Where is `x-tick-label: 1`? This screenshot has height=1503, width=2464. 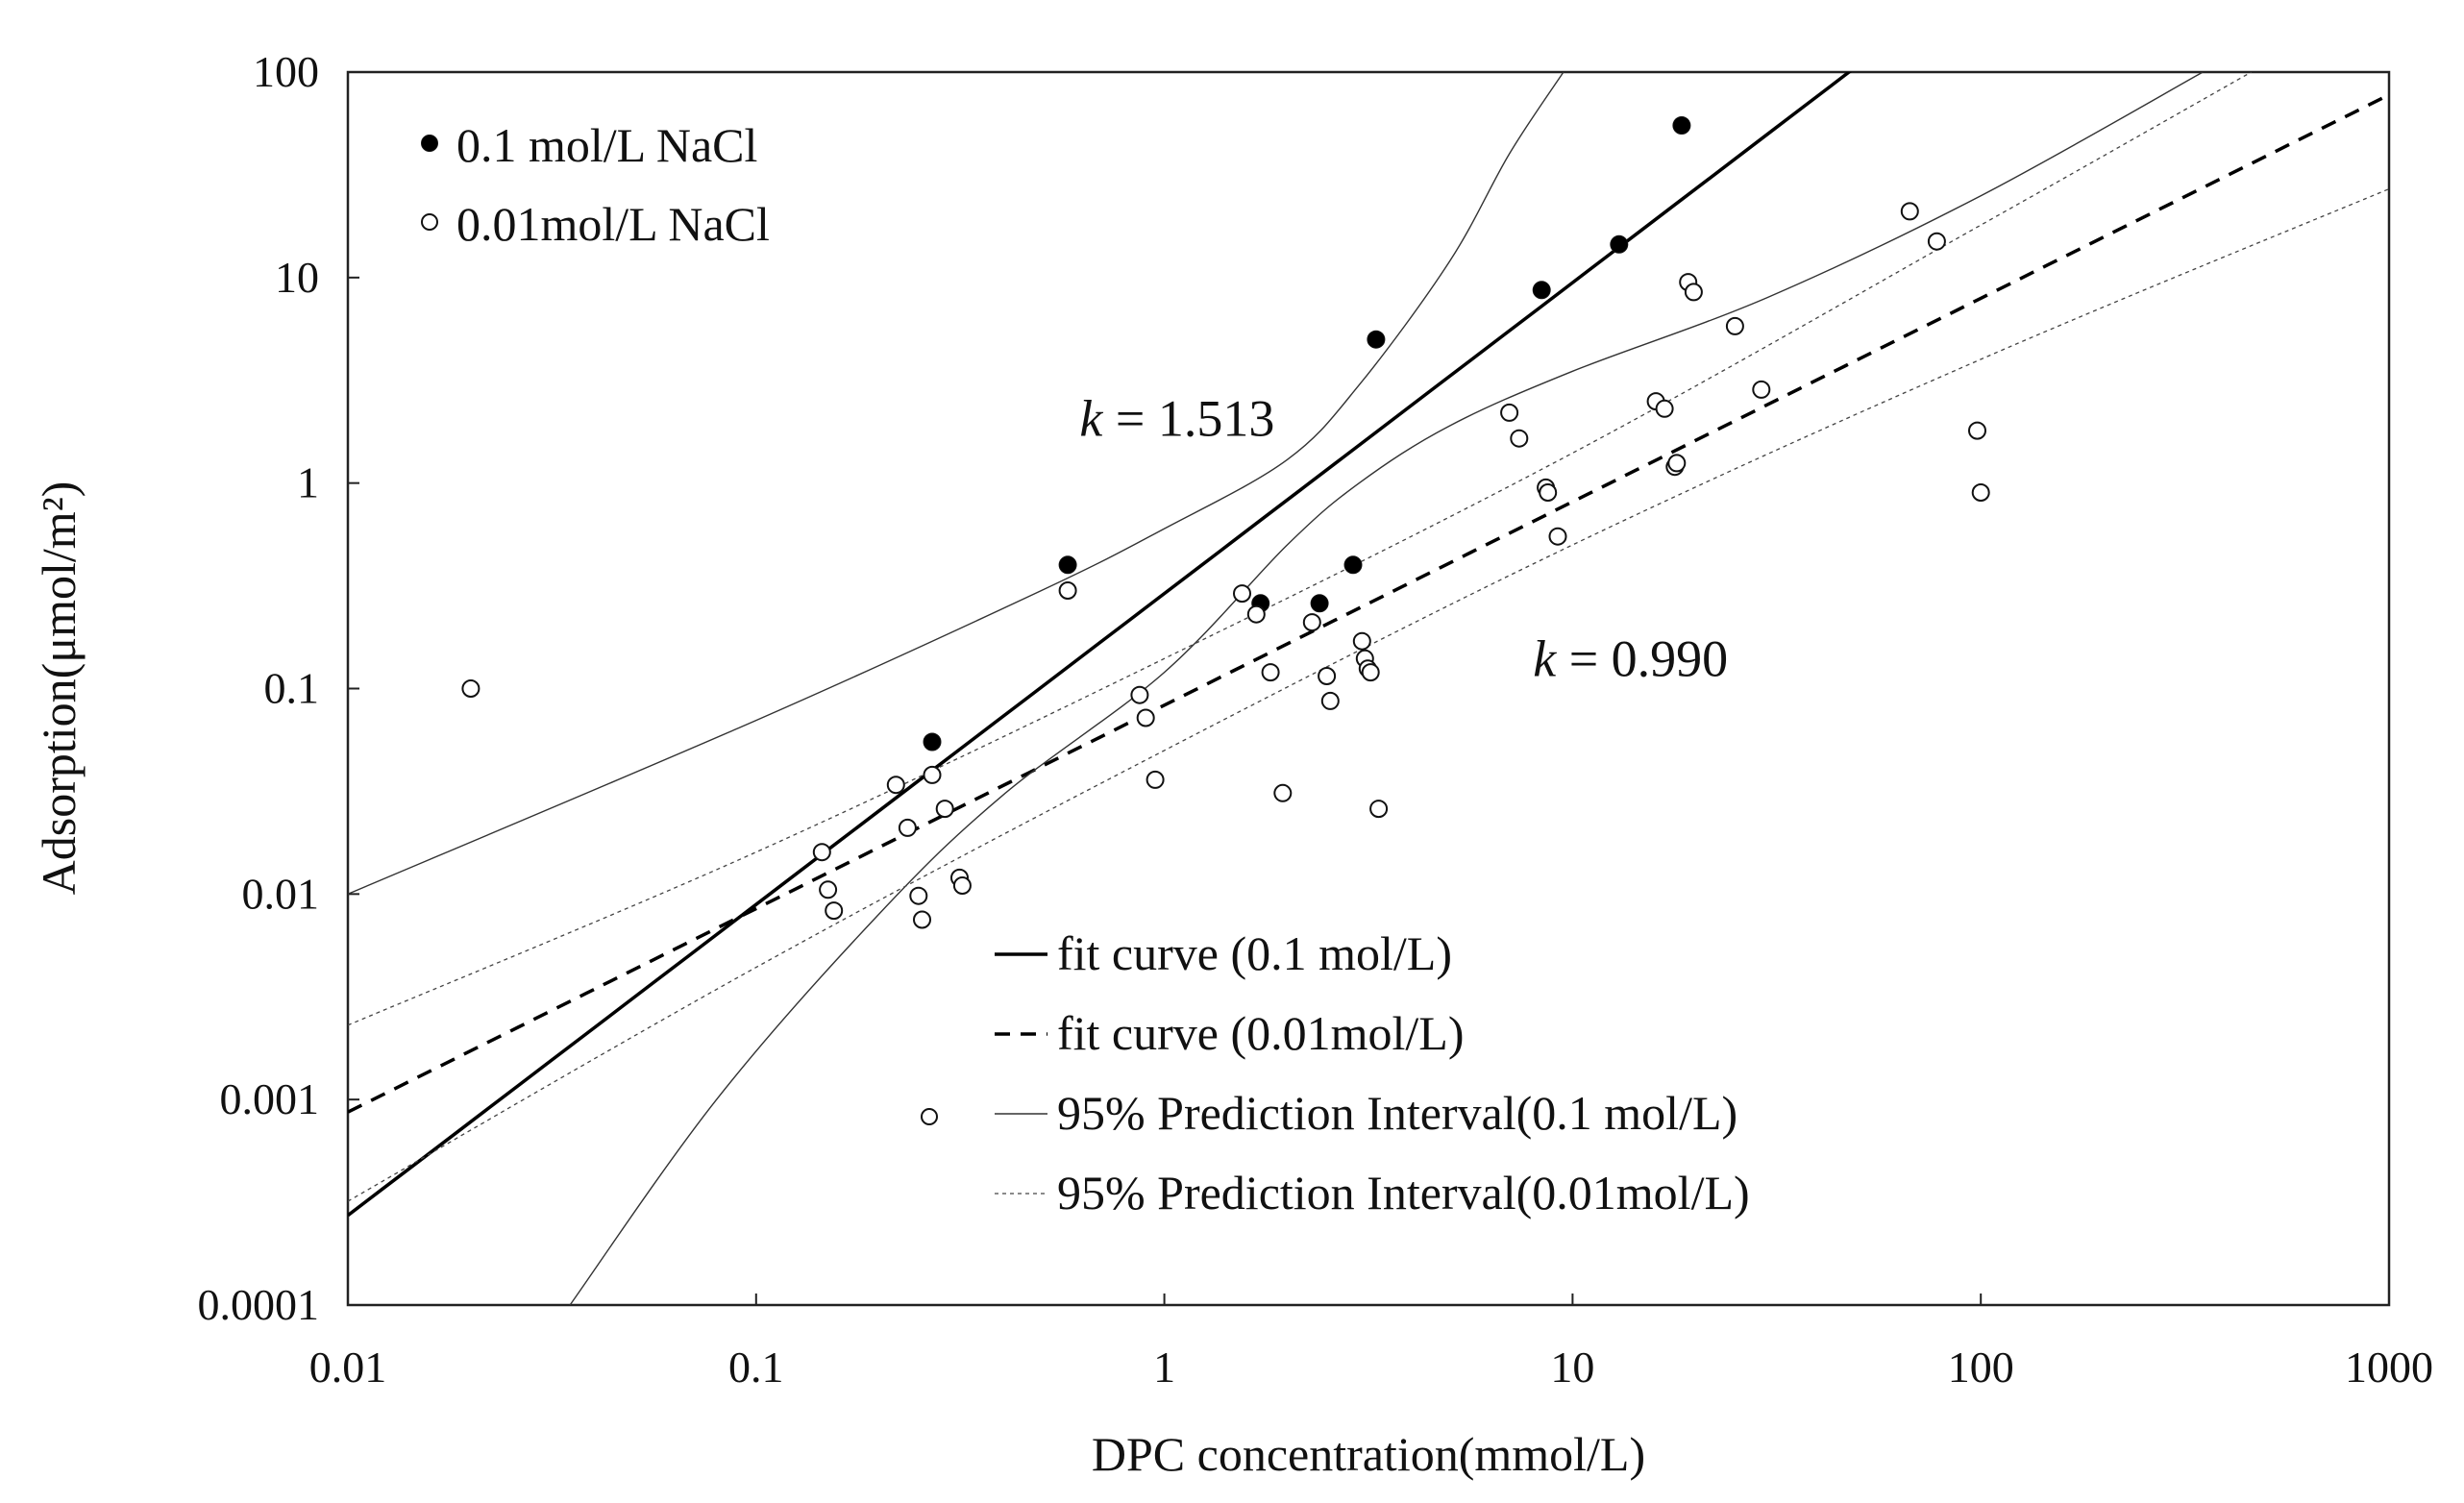 x-tick-label: 1 is located at coordinates (1164, 1367).